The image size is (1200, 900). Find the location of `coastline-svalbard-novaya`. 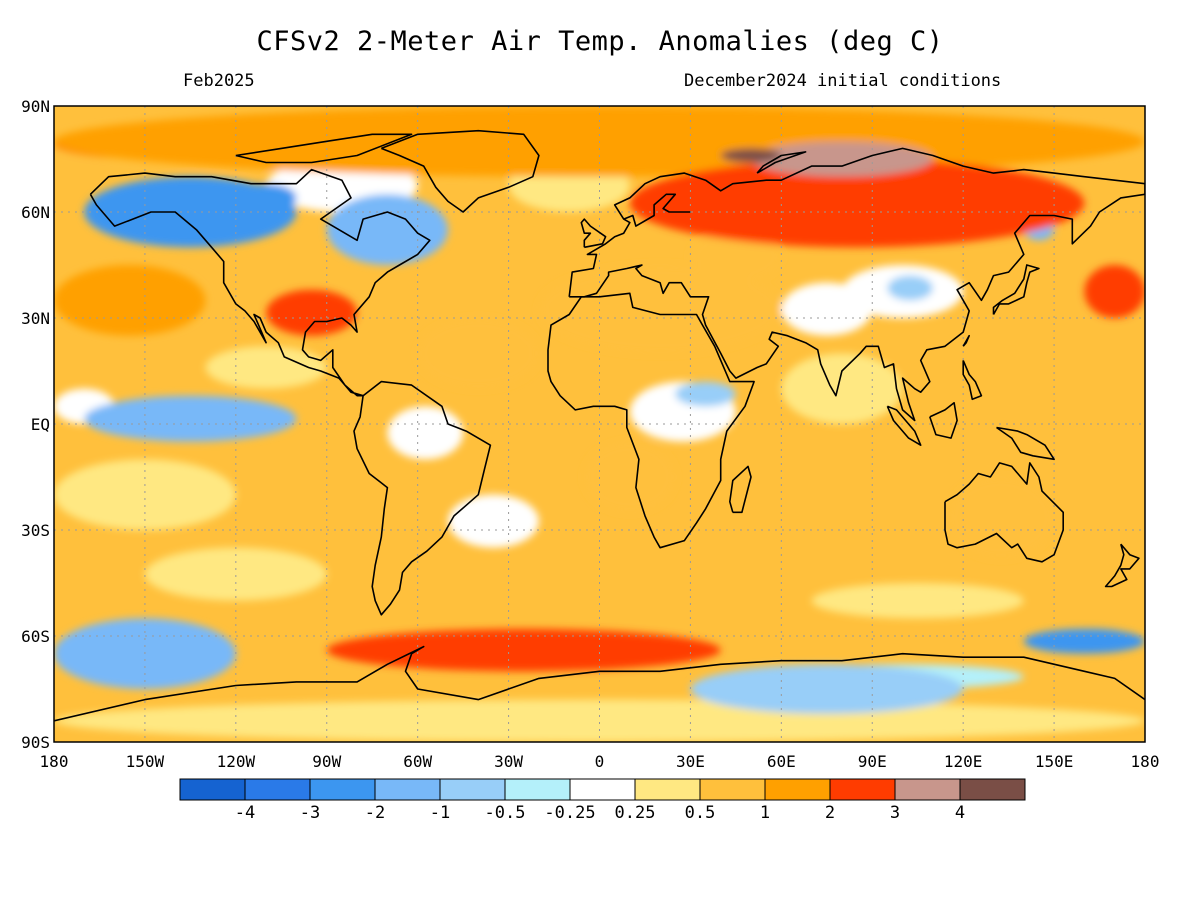

coastline-svalbard-novaya is located at coordinates (781, 162).